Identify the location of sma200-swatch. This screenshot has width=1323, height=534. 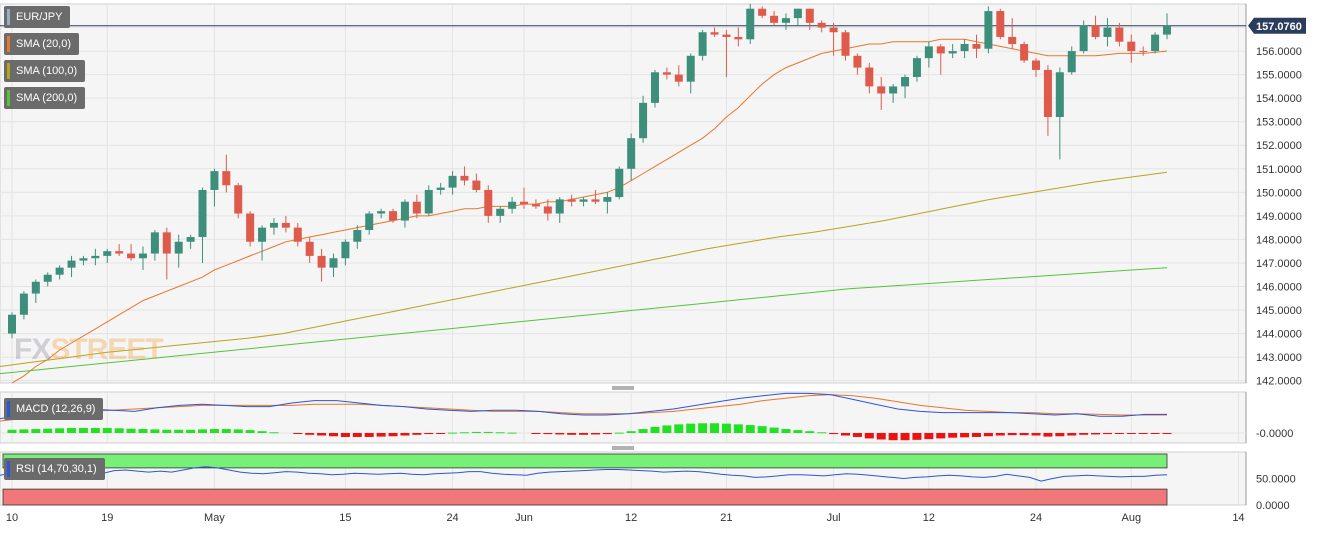
(8, 98).